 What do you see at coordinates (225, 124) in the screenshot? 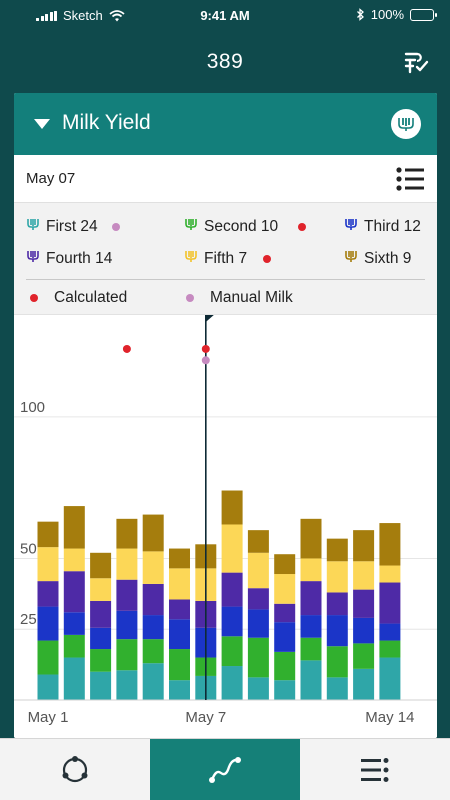
I see `card-header: Milk Yield` at bounding box center [225, 124].